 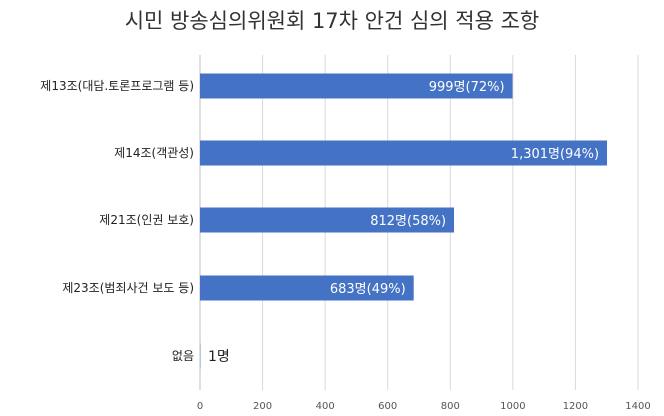 I want to click on x-tick-label-200: 200, so click(x=262, y=406).